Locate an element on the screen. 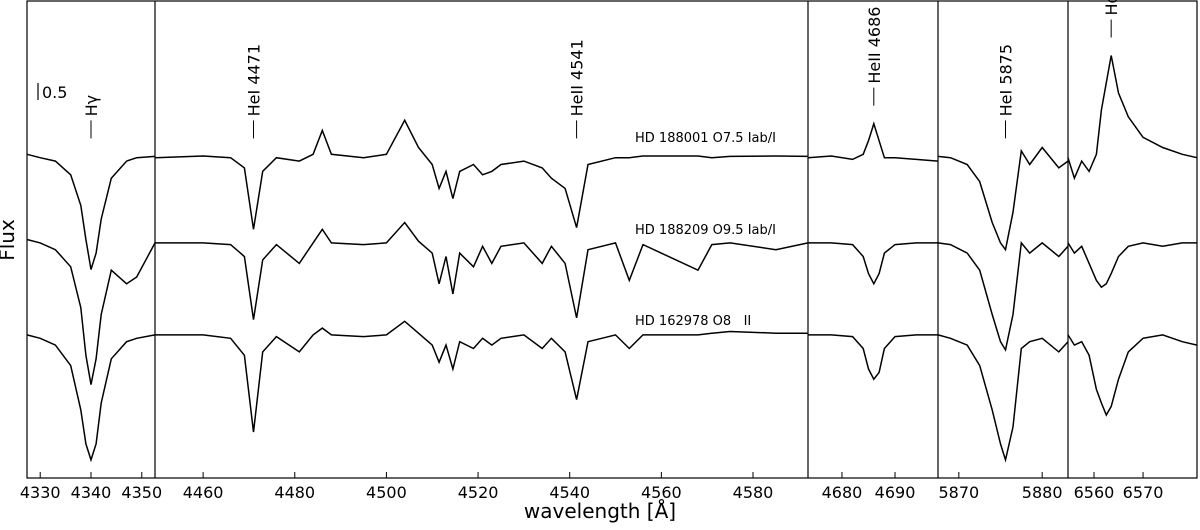  x-tick-label: 4520 is located at coordinates (478, 492).